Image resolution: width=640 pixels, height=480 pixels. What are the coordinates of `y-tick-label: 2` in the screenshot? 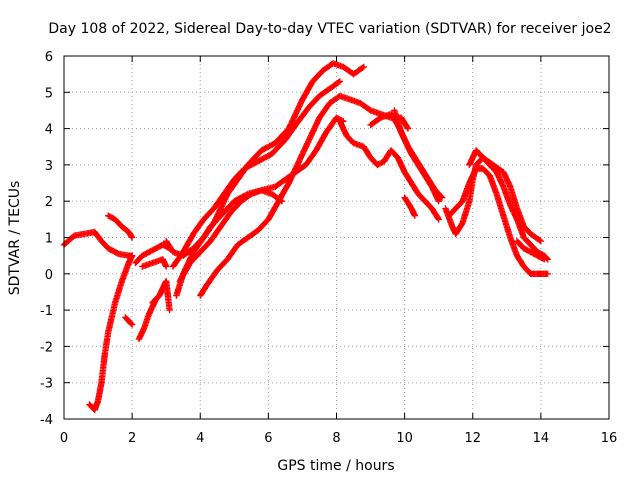 It's located at (49, 202).